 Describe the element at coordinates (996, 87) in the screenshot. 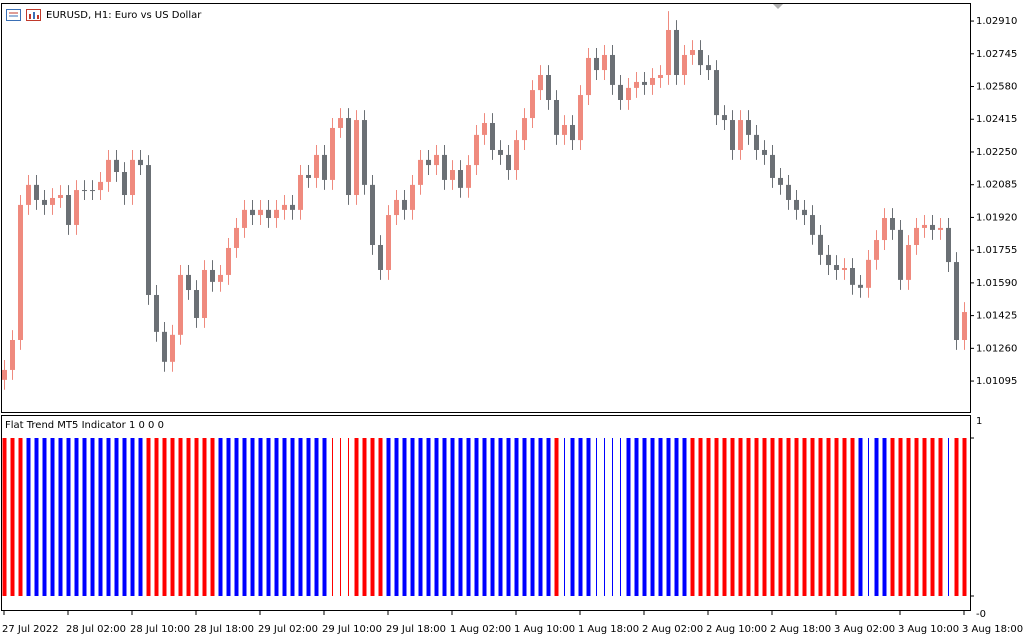

I see `y-tick-label: 1.02580` at that location.